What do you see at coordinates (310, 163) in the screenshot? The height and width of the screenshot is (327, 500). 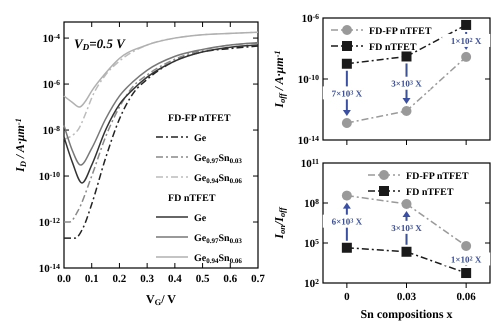 I see `y-tick-label: 10$^{11}$` at bounding box center [310, 163].